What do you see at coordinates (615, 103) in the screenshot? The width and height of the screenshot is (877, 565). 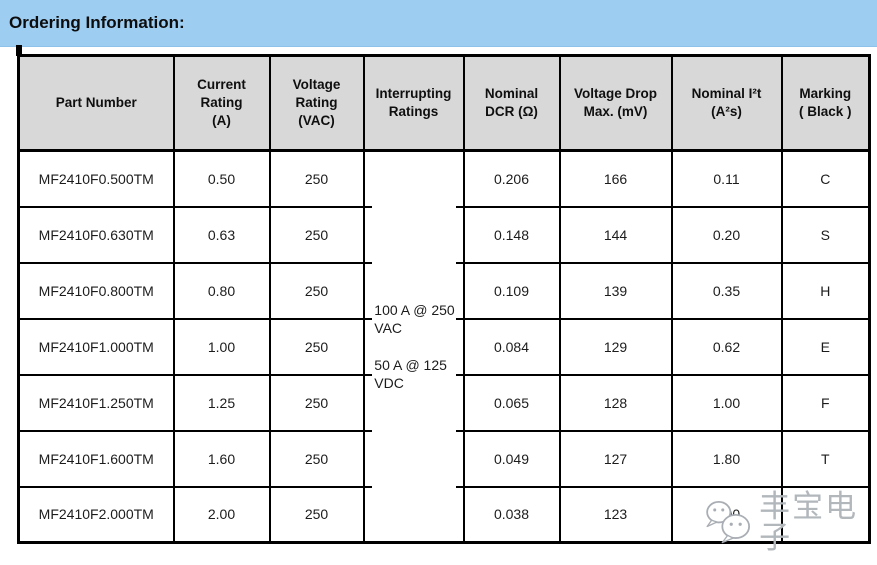 I see `col-header-voltage-drop: Voltage Drop Max. (mV)` at bounding box center [615, 103].